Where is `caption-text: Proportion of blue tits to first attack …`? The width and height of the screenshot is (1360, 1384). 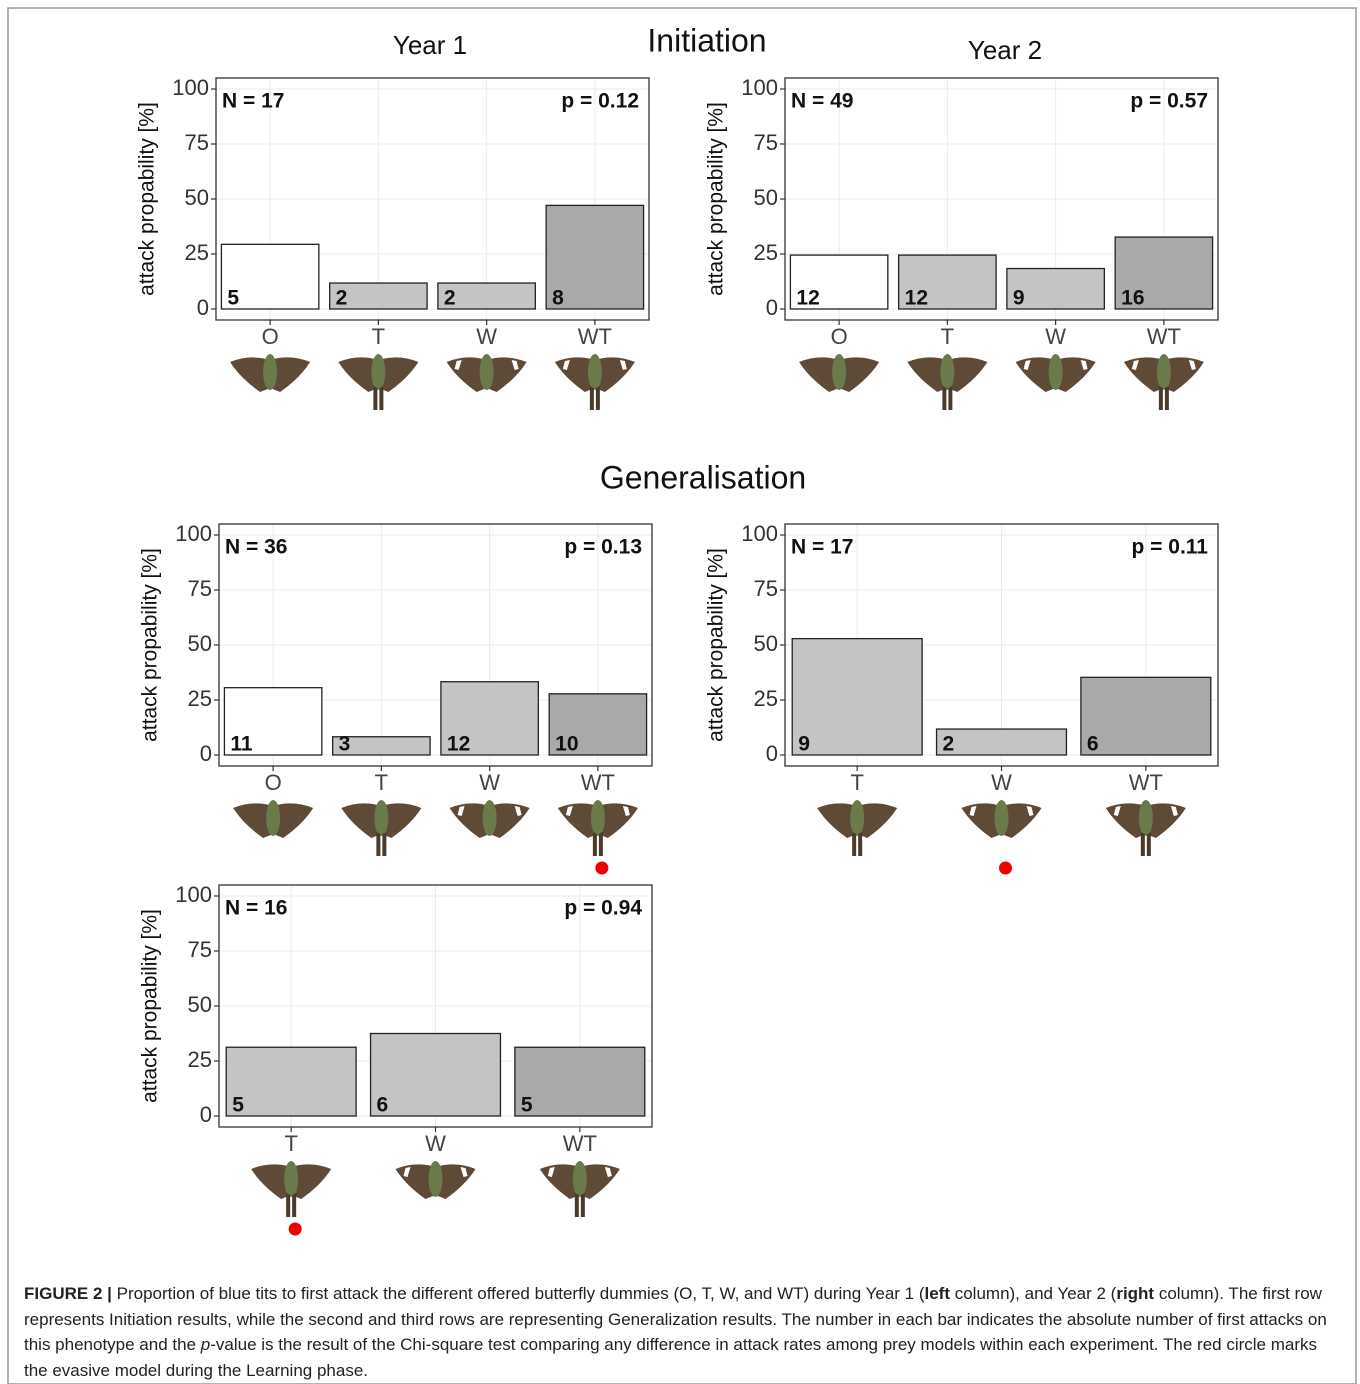 caption-text: Proportion of blue tits to first attack … is located at coordinates (518, 1293).